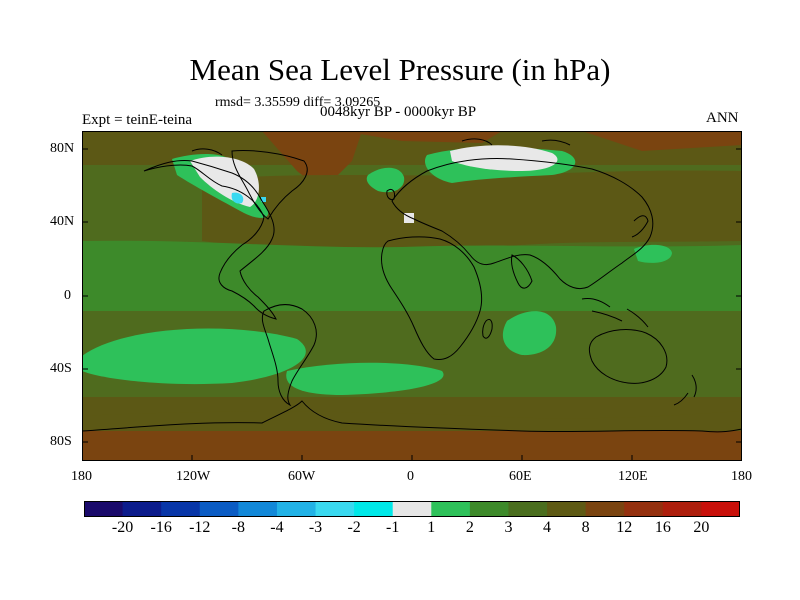  I want to click on season-label: ANN, so click(722, 118).